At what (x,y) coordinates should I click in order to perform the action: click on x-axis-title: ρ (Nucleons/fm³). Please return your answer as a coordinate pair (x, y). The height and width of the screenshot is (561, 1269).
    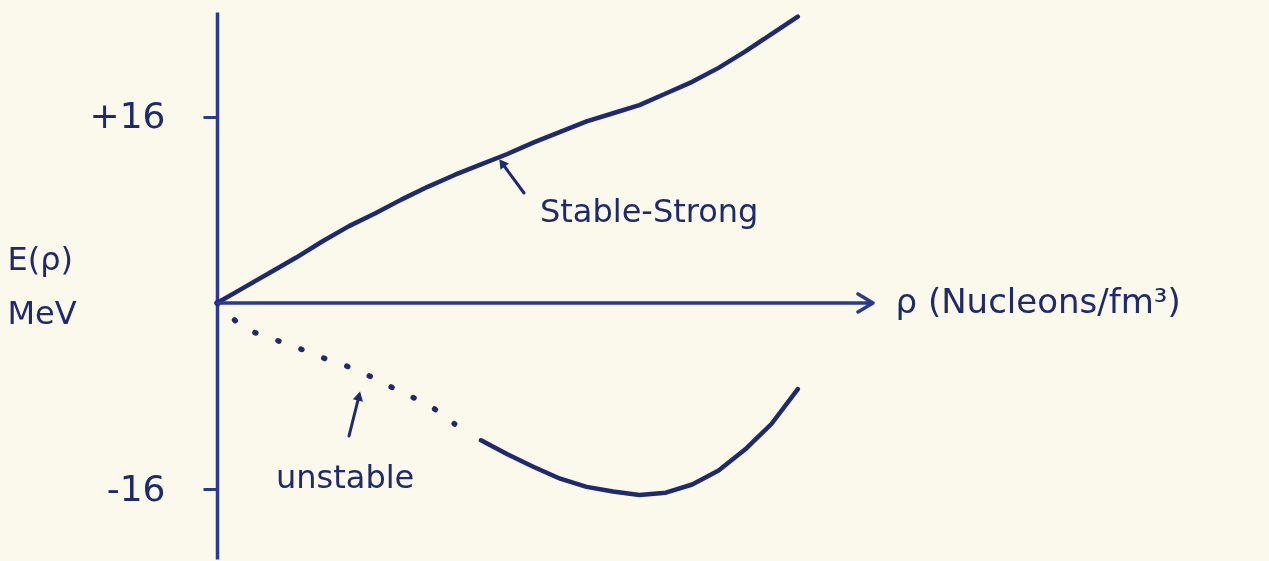
    Looking at the image, I should click on (1038, 301).